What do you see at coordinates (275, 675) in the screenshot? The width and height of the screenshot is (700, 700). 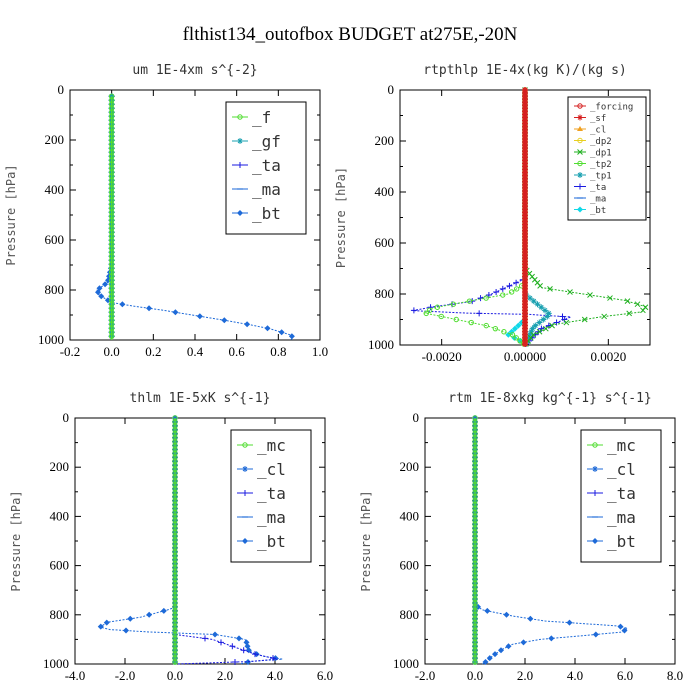 I see `x-tick-label: 4.0` at bounding box center [275, 675].